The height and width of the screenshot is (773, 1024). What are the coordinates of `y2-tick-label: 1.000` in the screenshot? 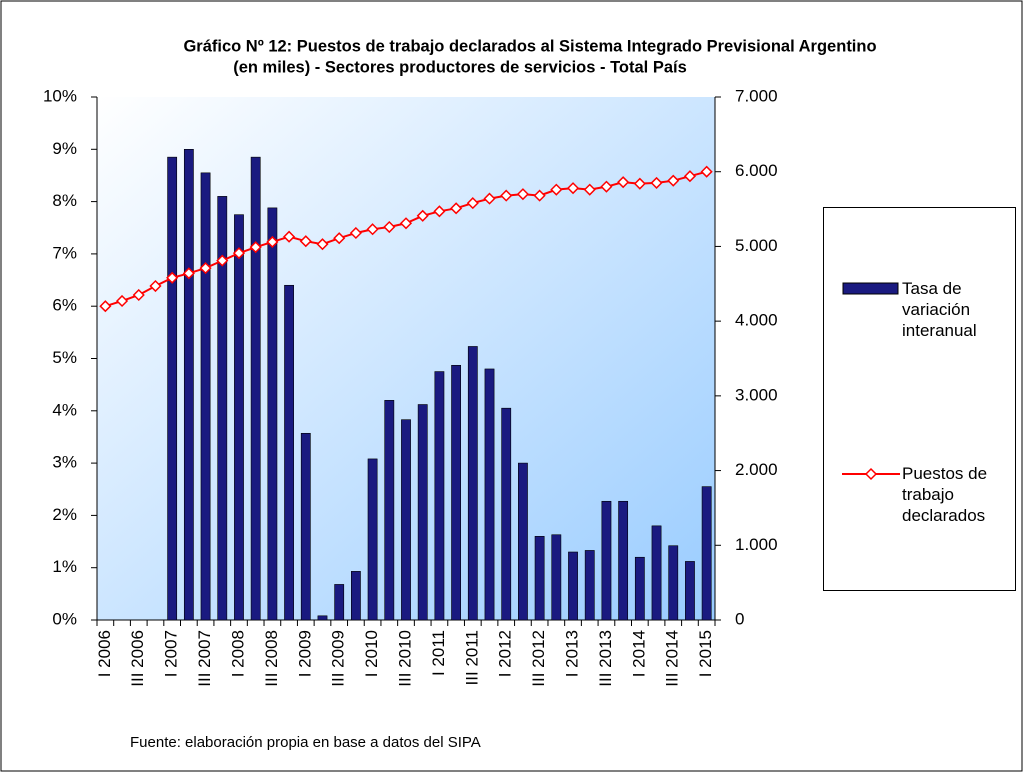 It's located at (756, 544).